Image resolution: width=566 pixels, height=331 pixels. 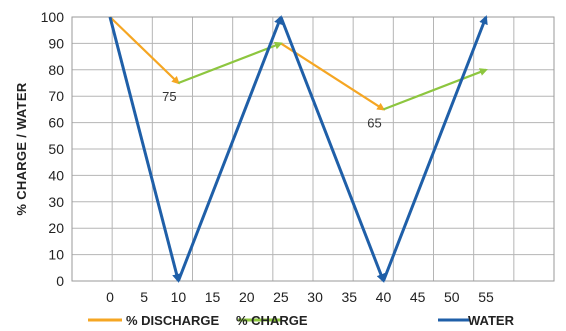 I want to click on x-axis-ticks: 0 5 10 15 20 25 30 35 40 45 50 55, so click(x=300, y=297).